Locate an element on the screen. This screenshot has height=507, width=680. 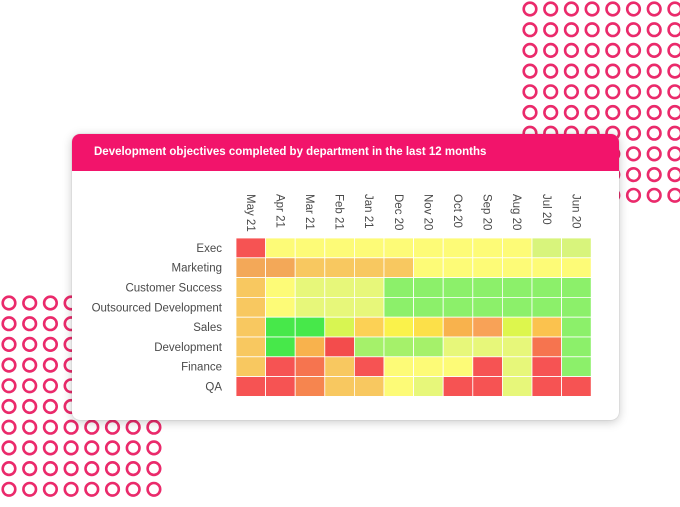
column-label: Aug 20 is located at coordinates (516, 212).